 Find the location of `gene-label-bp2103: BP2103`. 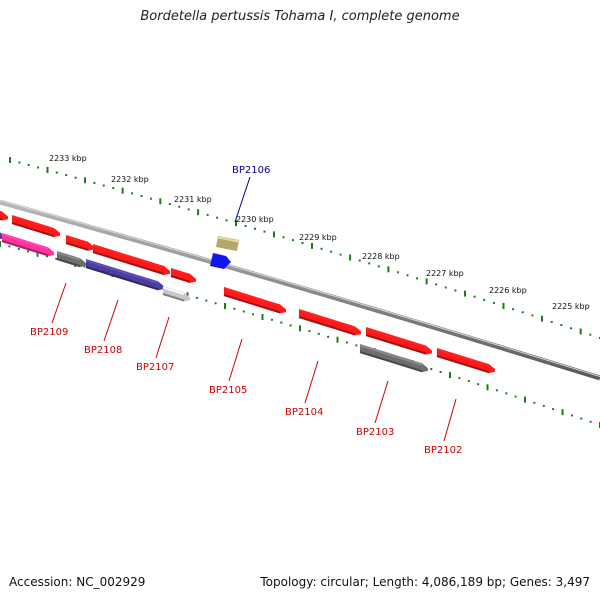

gene-label-bp2103: BP2103 is located at coordinates (375, 432).